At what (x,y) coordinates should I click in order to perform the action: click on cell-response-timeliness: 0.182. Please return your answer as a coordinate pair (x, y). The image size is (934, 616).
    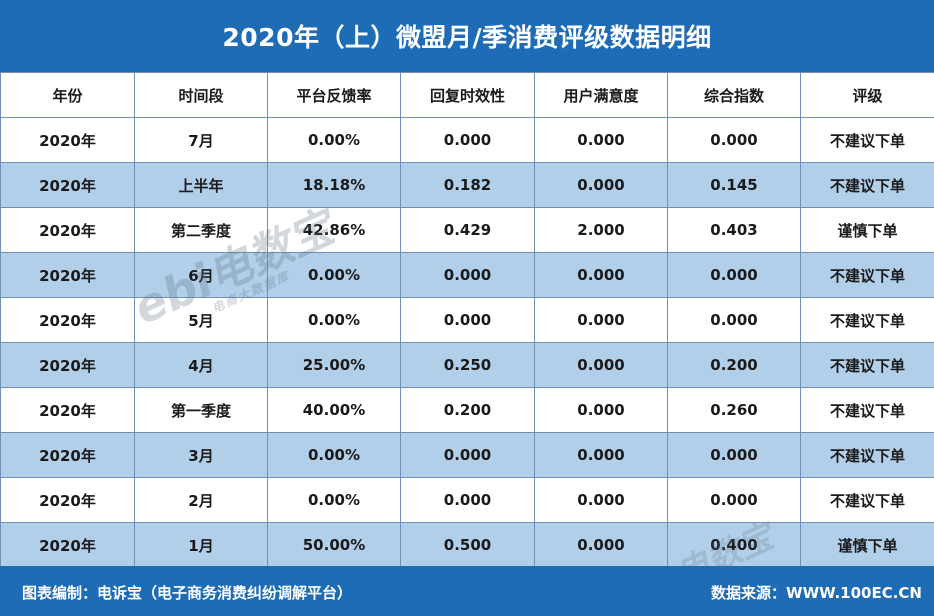
    Looking at the image, I should click on (467, 185).